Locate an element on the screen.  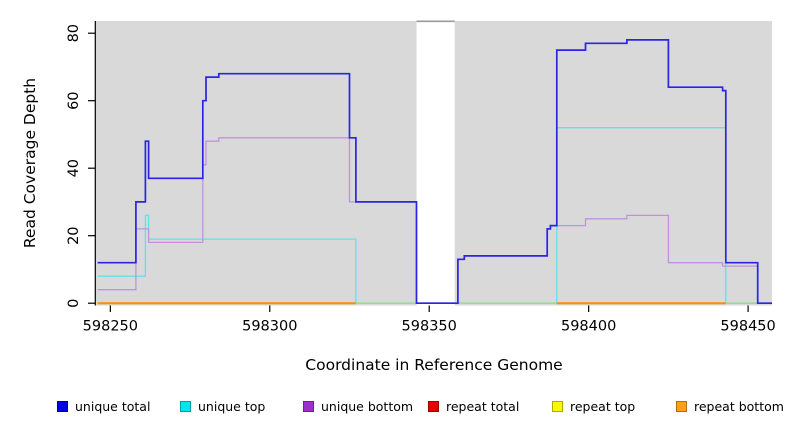
legend-item-repeat-total: repeat total is located at coordinates (473, 406).